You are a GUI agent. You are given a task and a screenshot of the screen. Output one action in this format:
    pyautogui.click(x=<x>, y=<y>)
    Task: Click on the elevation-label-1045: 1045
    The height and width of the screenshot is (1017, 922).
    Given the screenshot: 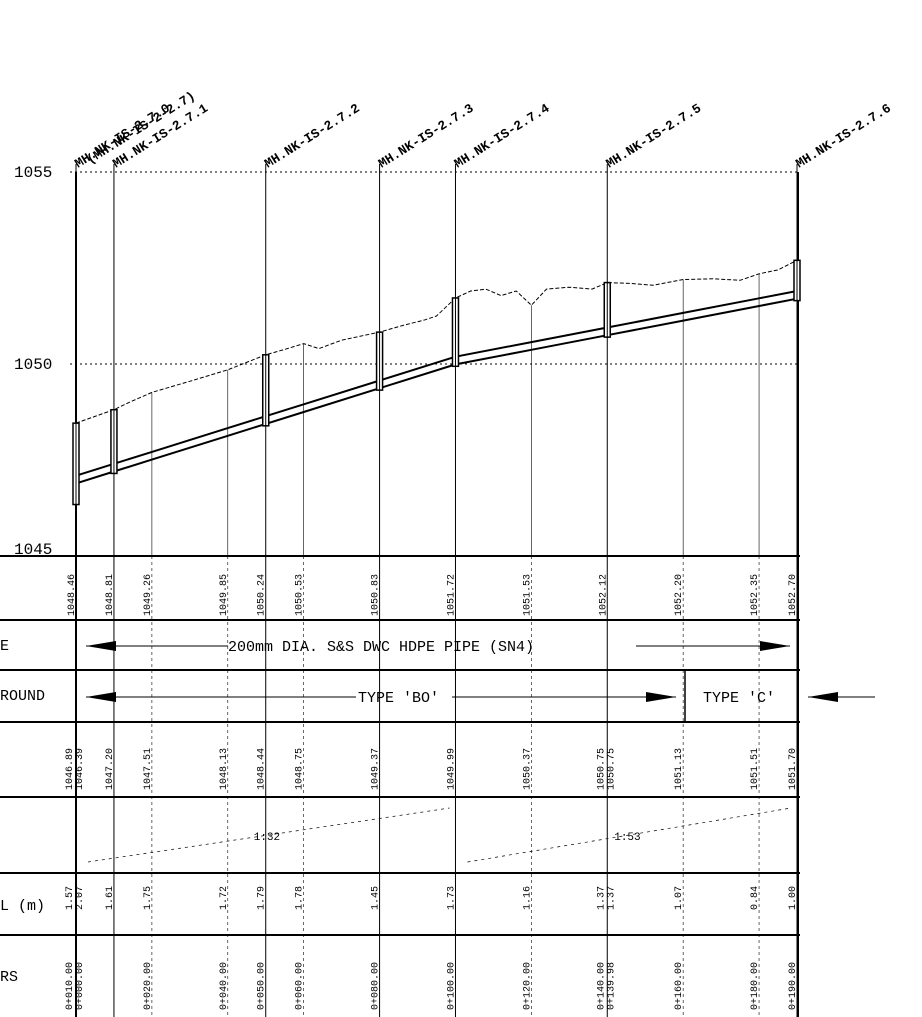 What is the action you would take?
    pyautogui.click(x=33, y=550)
    